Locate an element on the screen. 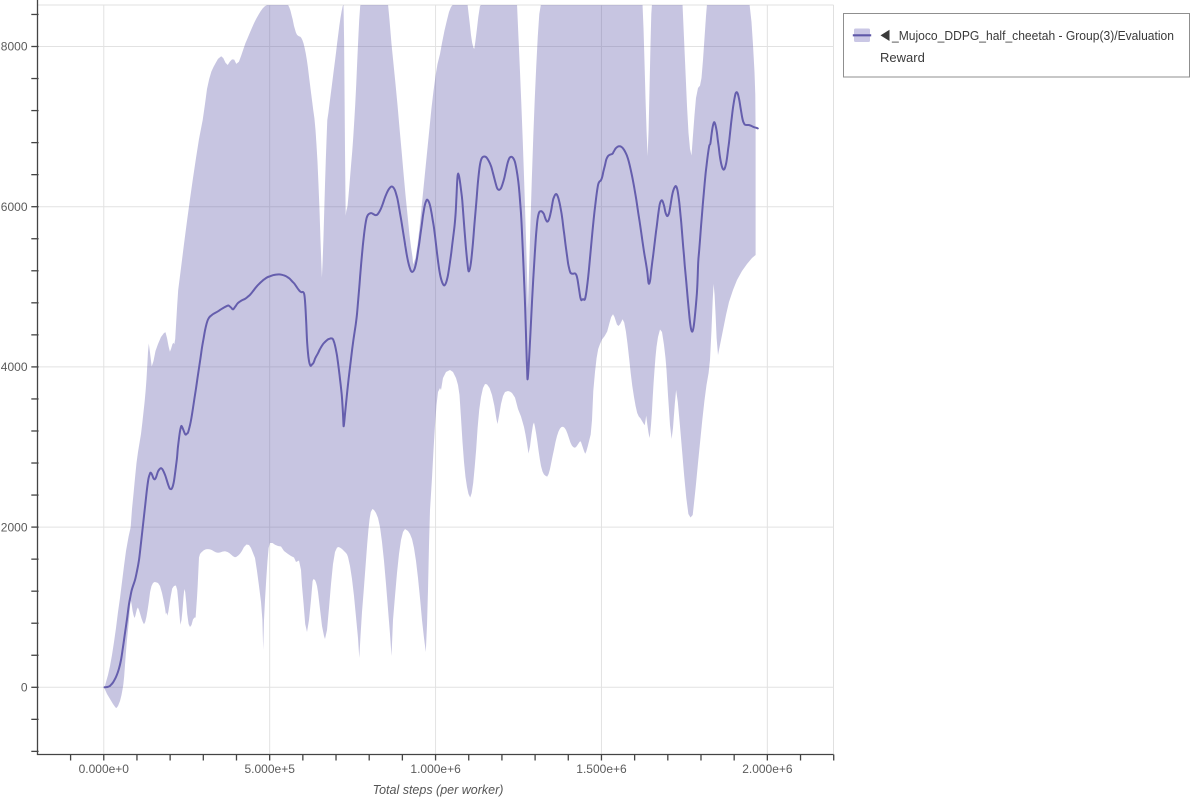 The height and width of the screenshot is (800, 1200). svg-text: 1.500e+6 is located at coordinates (601, 769).